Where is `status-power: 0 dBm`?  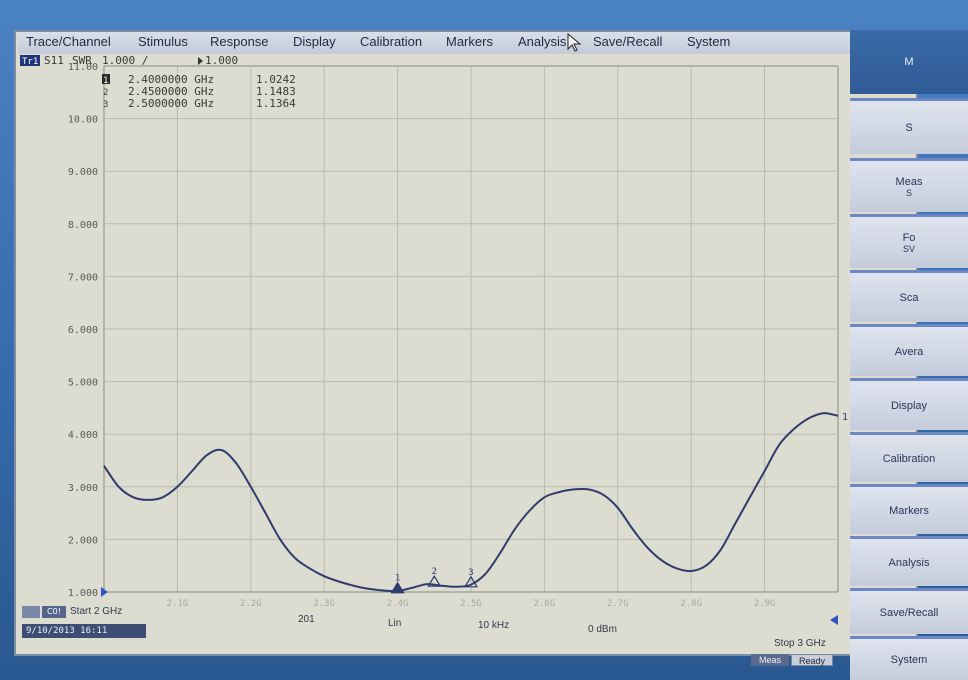 status-power: 0 dBm is located at coordinates (602, 629).